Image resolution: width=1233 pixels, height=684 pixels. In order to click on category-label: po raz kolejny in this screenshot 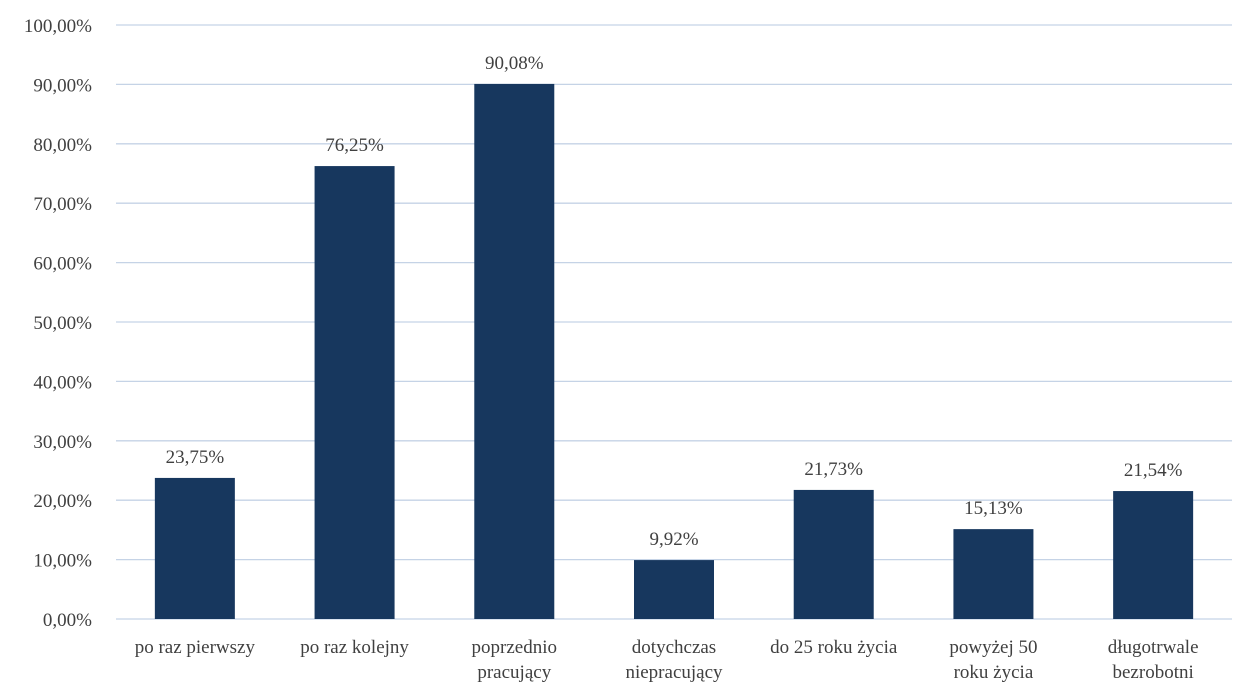, I will do `click(354, 647)`.